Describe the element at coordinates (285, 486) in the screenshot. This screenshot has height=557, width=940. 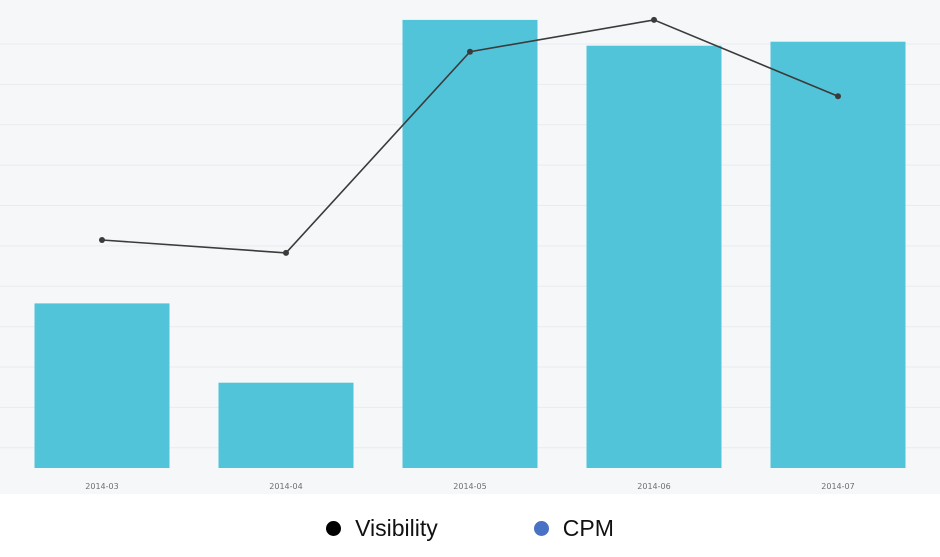
I see `x-tick-label-2014-04: 2014-04` at that location.